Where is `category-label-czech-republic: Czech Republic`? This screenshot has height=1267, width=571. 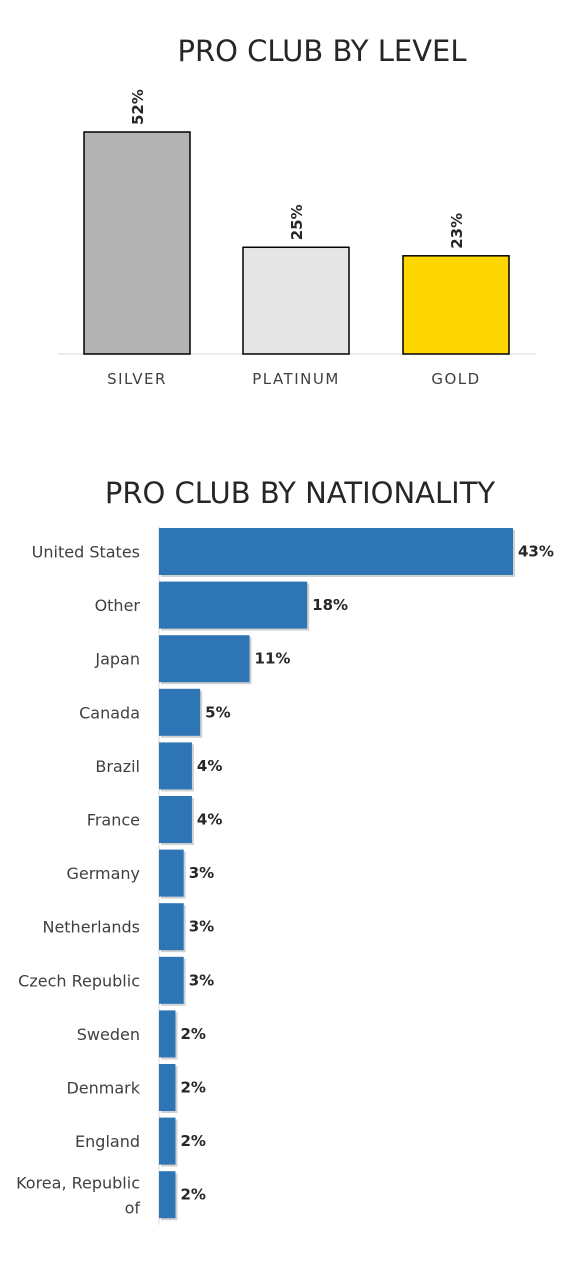 category-label-czech-republic: Czech Republic is located at coordinates (79, 980).